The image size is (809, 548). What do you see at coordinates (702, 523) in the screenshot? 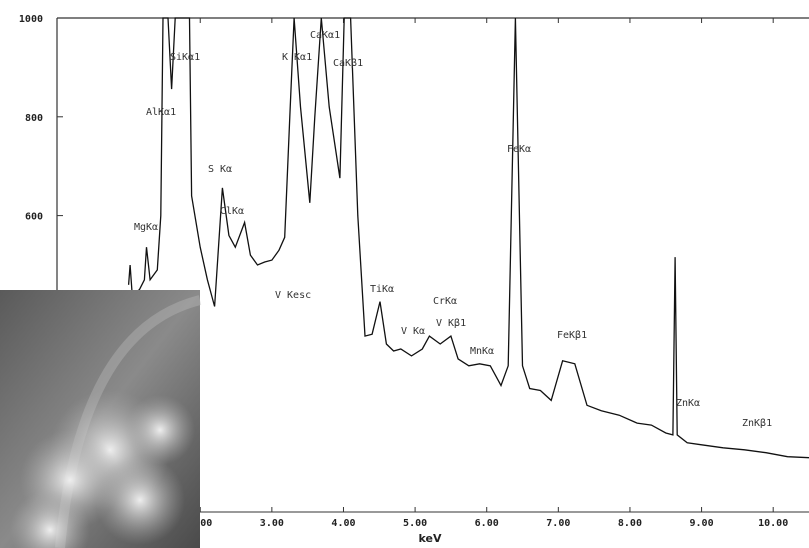
I see `x-tick-label: 9.00` at bounding box center [702, 523].